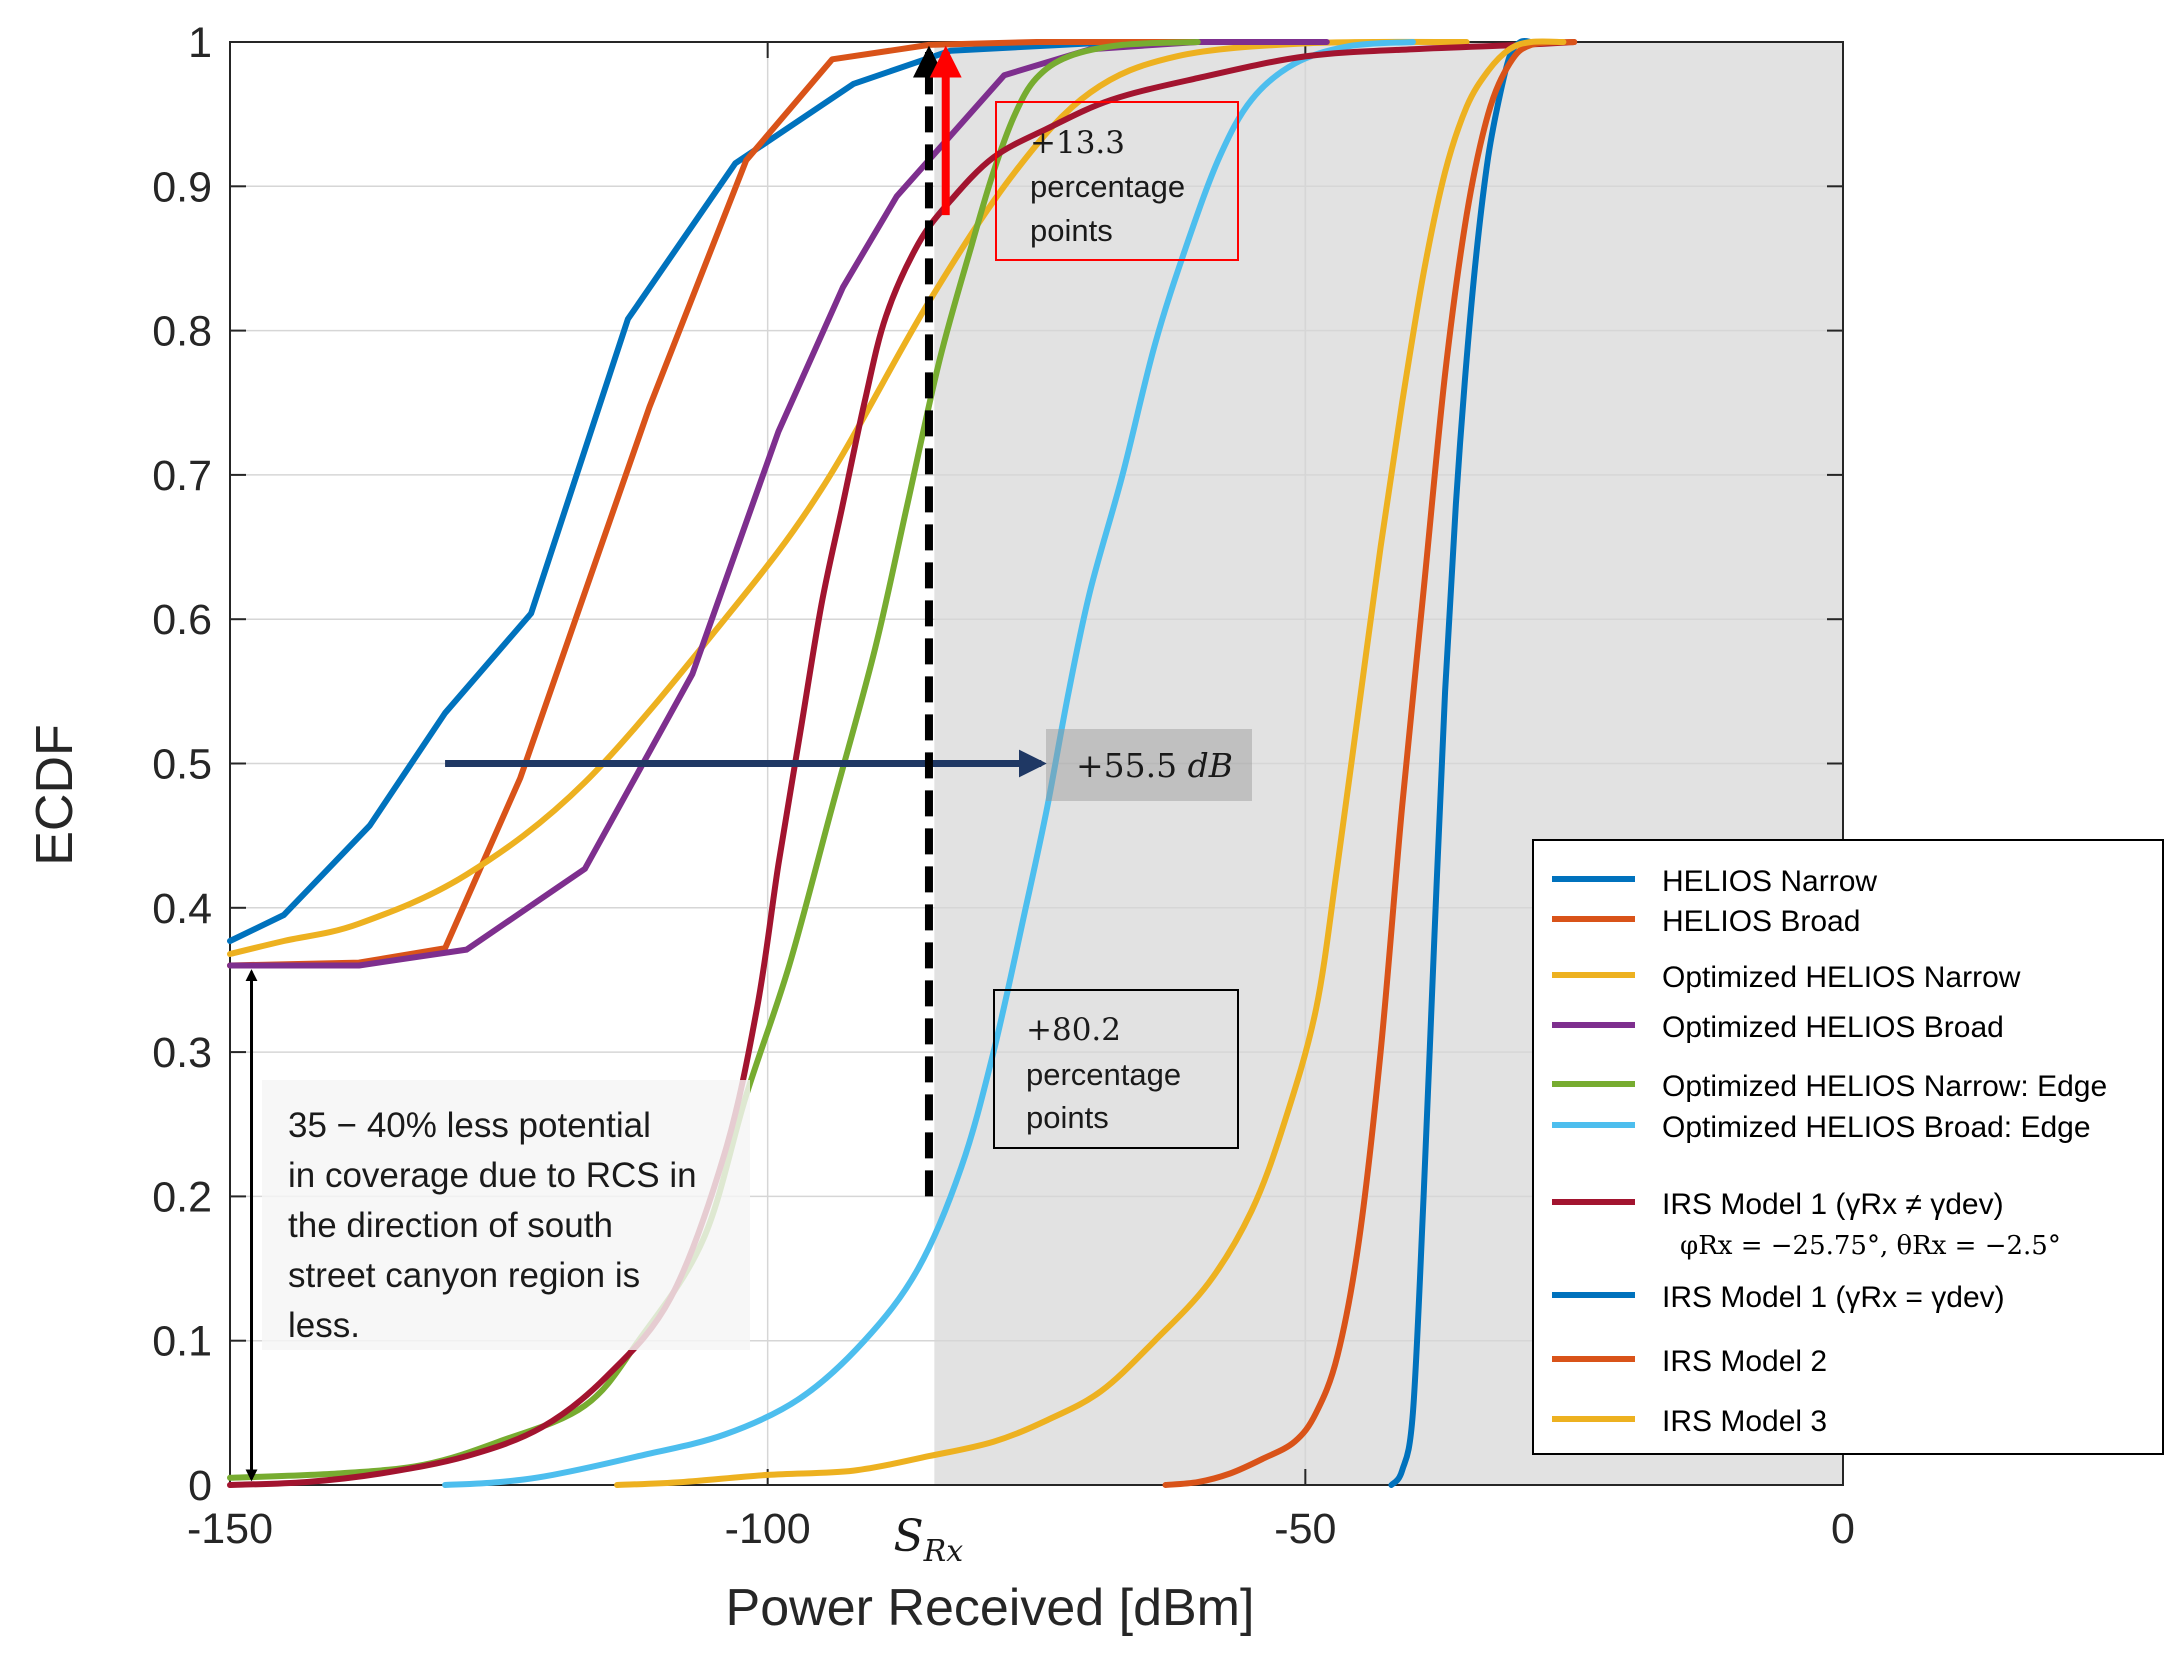  Describe the element at coordinates (1071, 230) in the screenshot. I see `pp13-line3: points` at that location.